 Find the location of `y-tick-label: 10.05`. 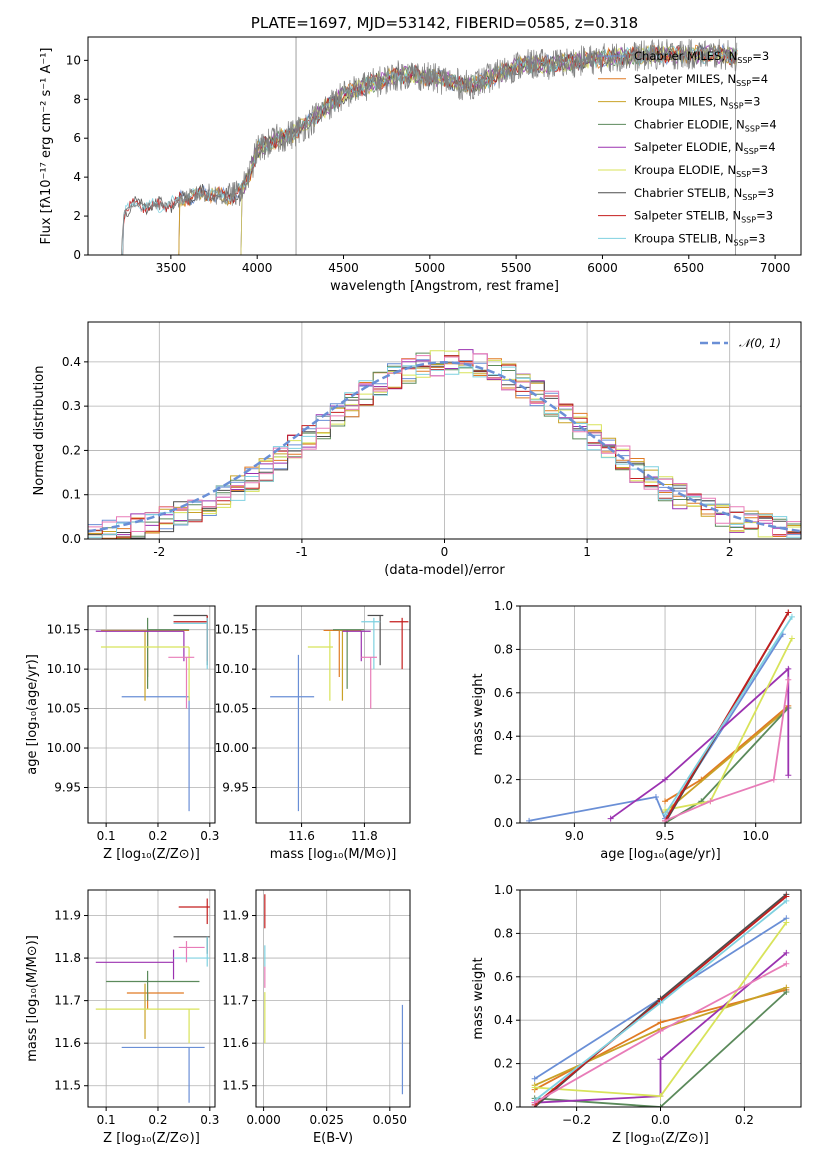

y-tick-label: 10.05 is located at coordinates (232, 709).